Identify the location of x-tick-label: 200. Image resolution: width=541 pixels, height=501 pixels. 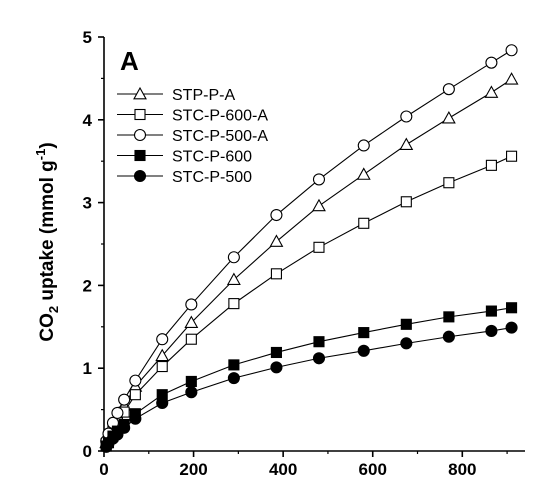
(193, 469).